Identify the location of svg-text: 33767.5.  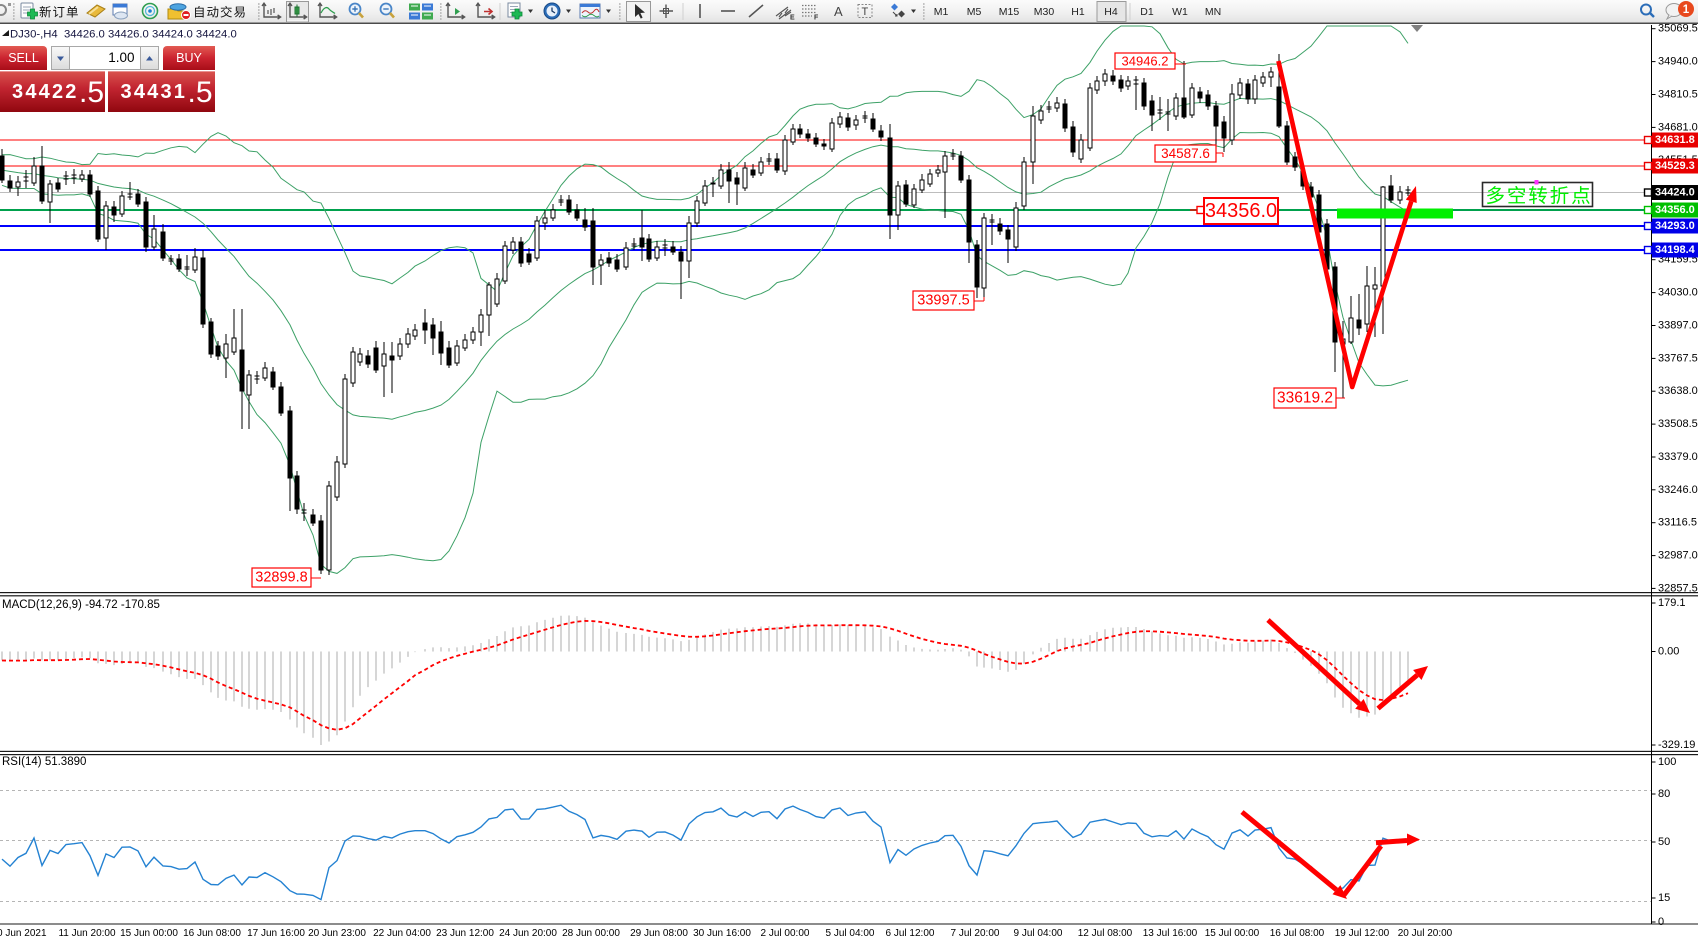
(1678, 358).